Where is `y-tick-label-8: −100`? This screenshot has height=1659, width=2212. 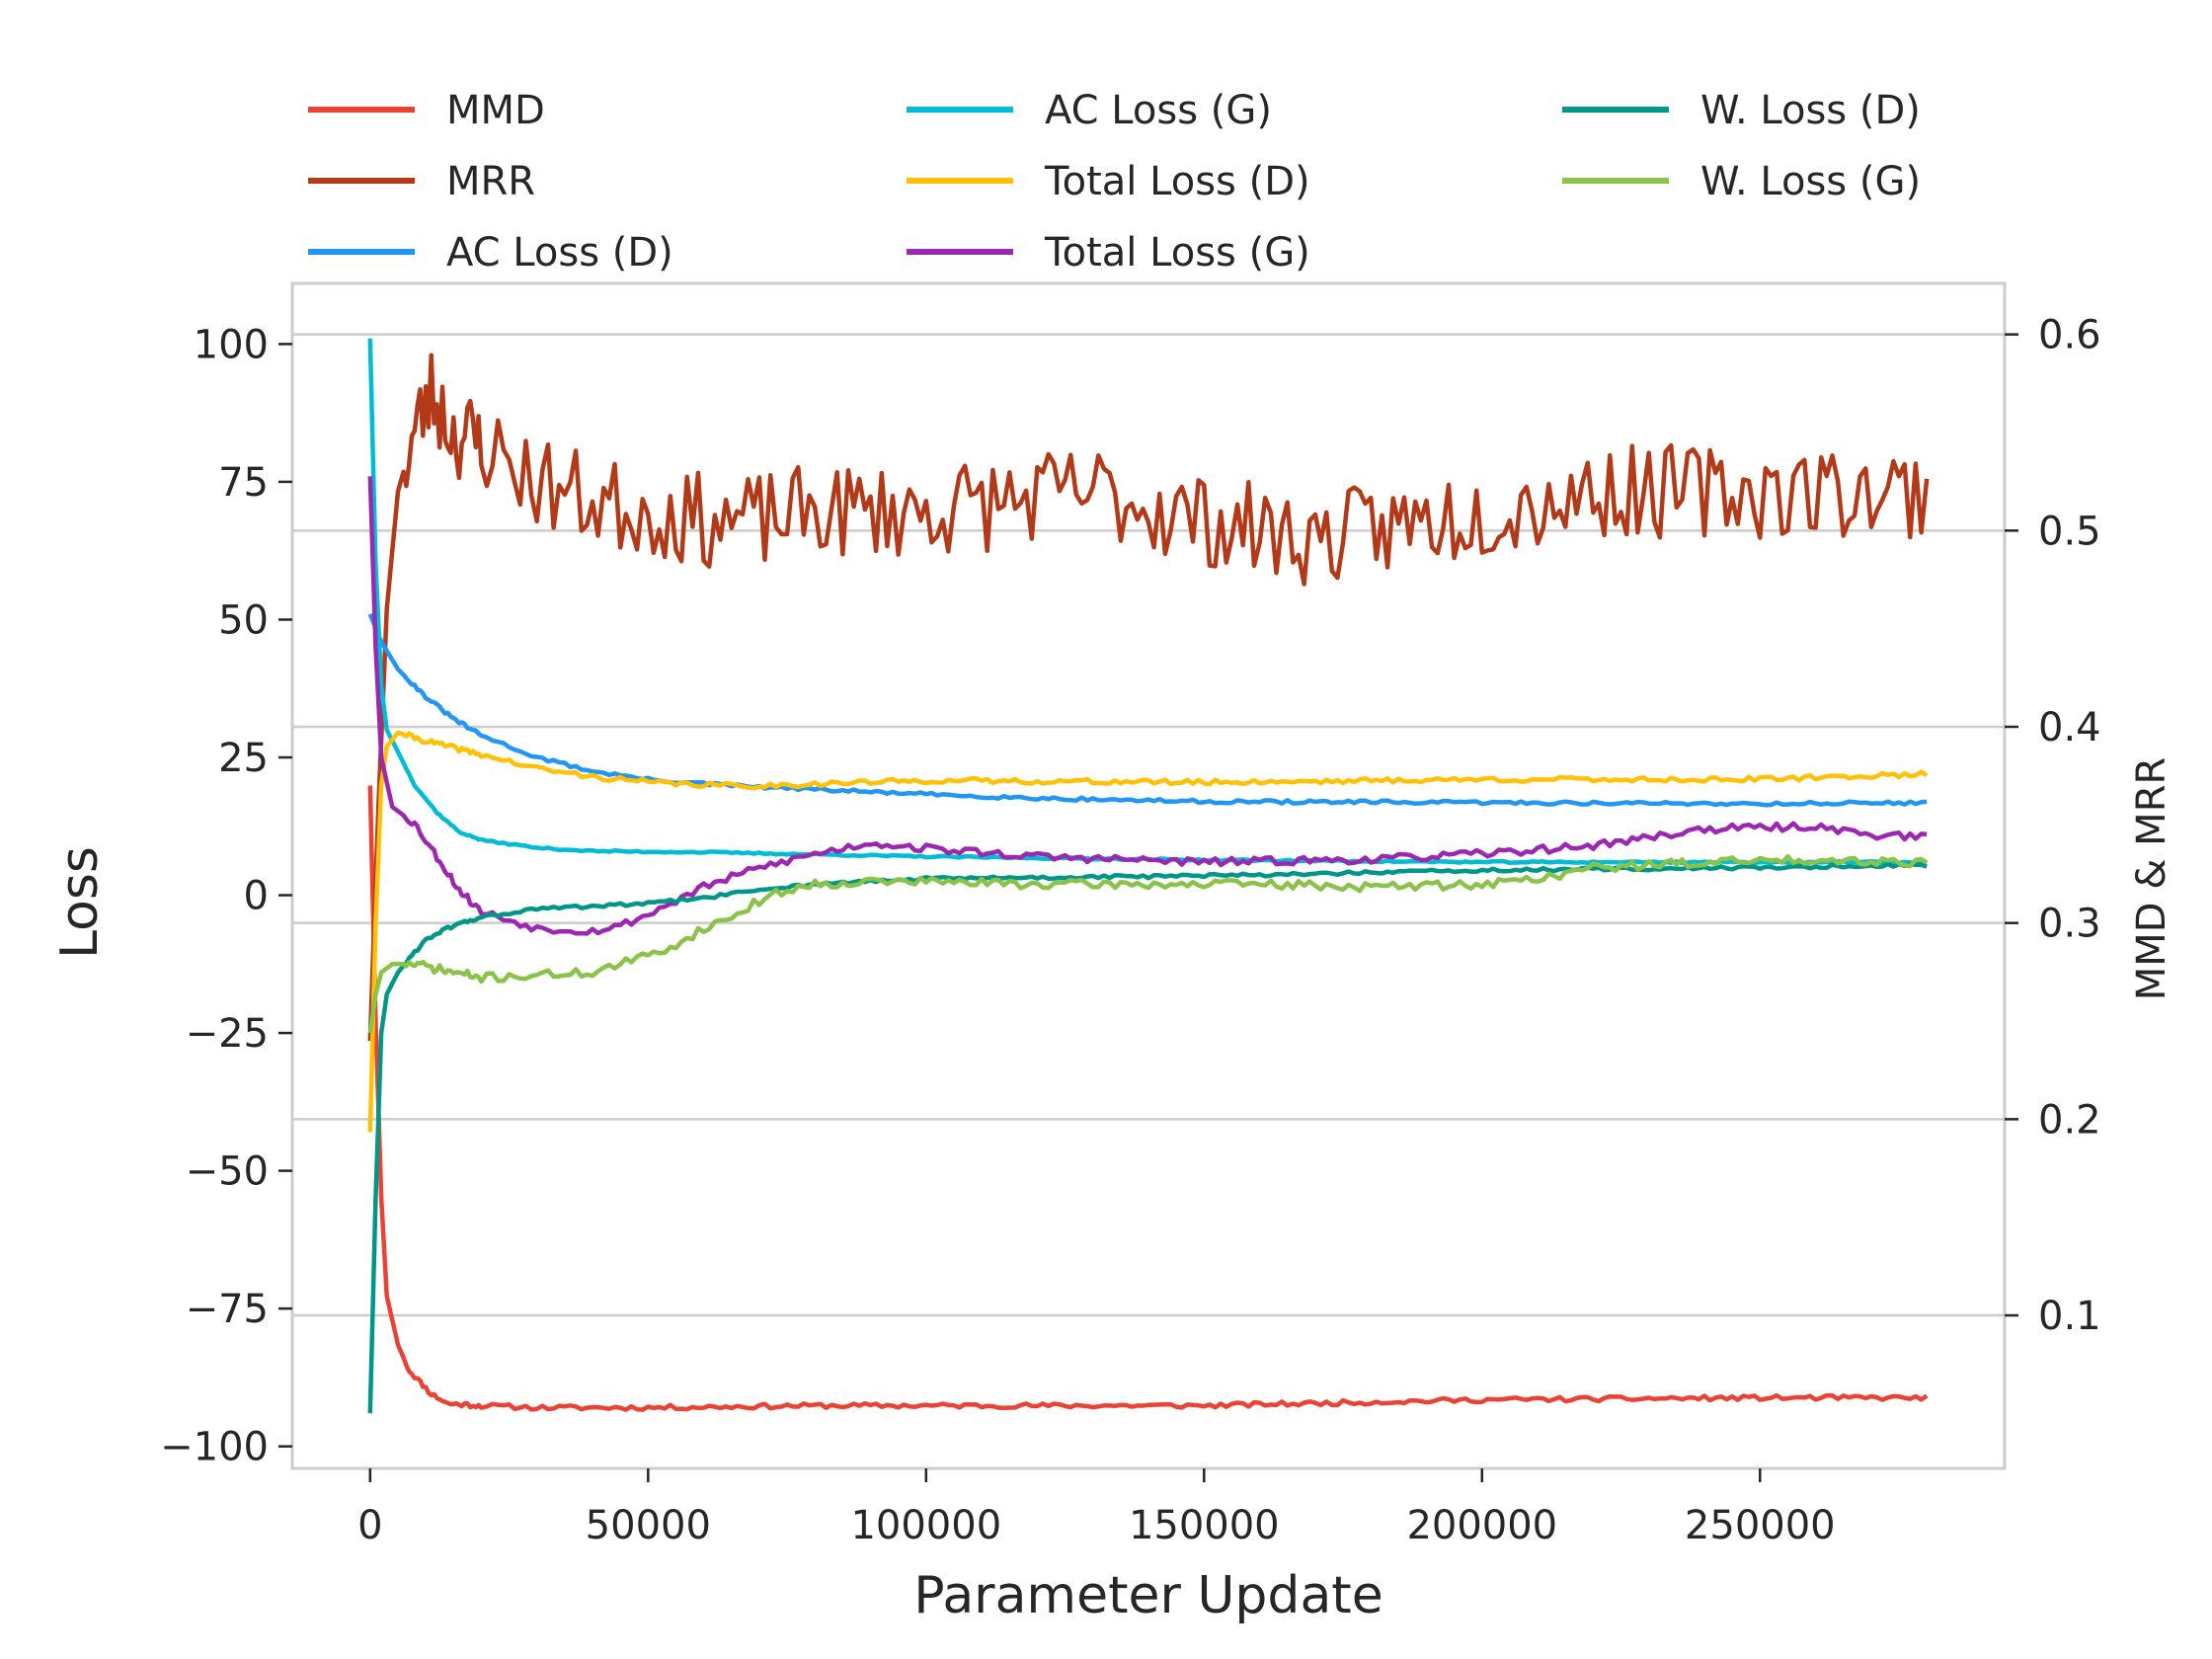
y-tick-label-8: −100 is located at coordinates (215, 1448).